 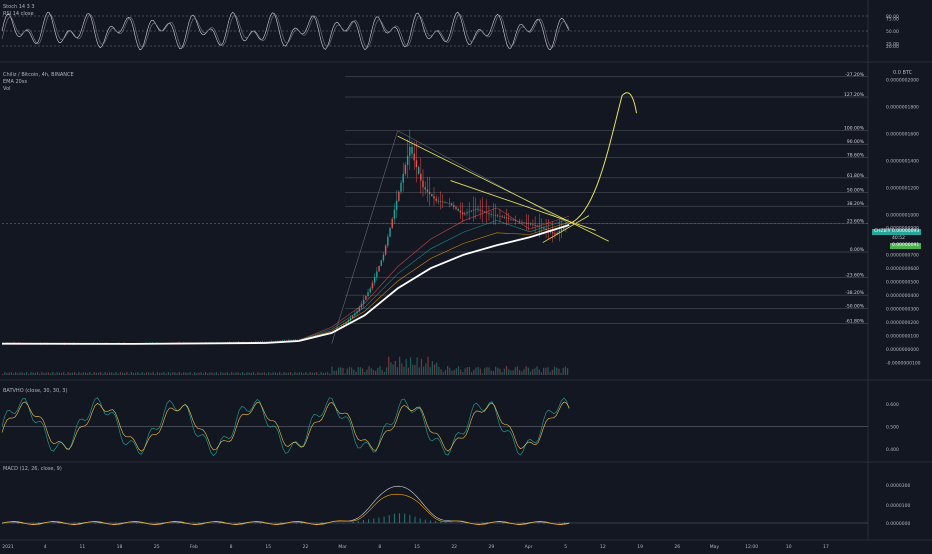 I want to click on fib-level-label: 0.00%, so click(x=857, y=250).